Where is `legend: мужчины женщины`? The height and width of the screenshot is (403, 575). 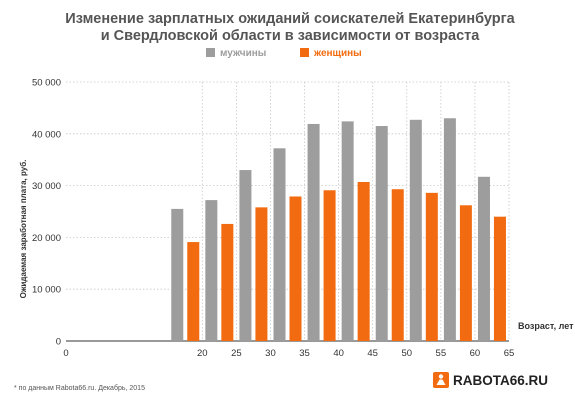
legend: мужчины женщины is located at coordinates (284, 53).